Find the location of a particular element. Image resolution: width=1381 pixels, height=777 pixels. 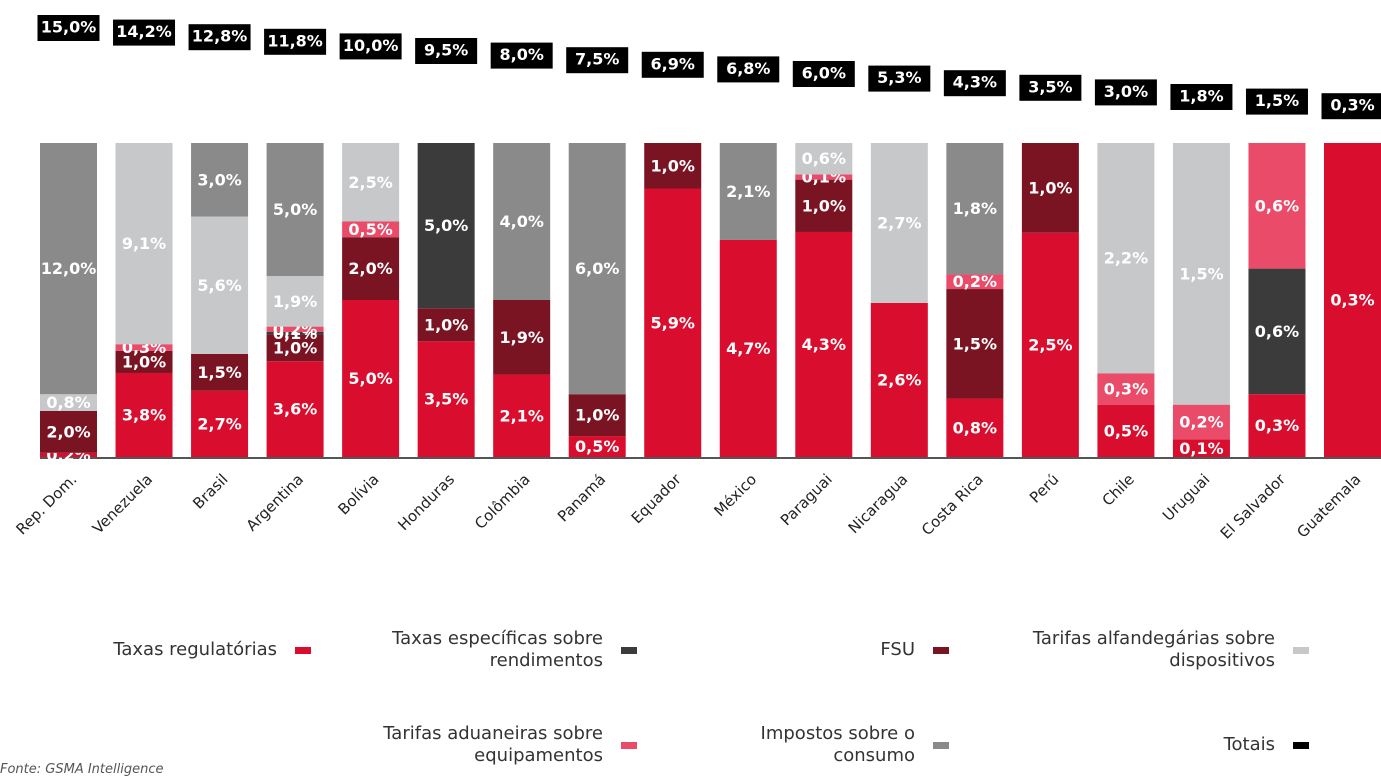

x-tick-label: Argentina is located at coordinates (275, 502).